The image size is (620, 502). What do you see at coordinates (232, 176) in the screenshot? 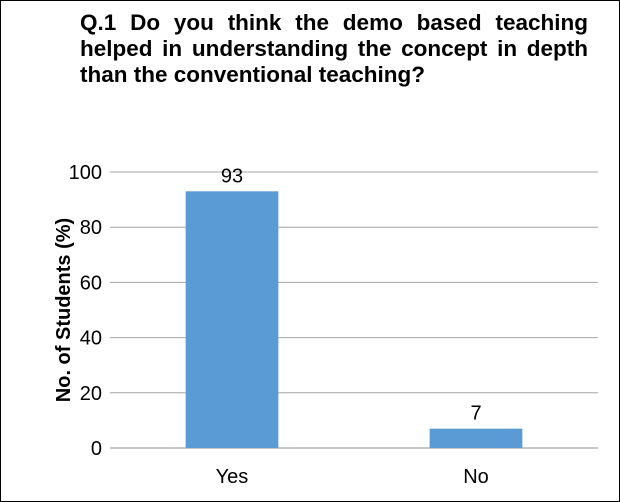
I see `data-label: 93` at bounding box center [232, 176].